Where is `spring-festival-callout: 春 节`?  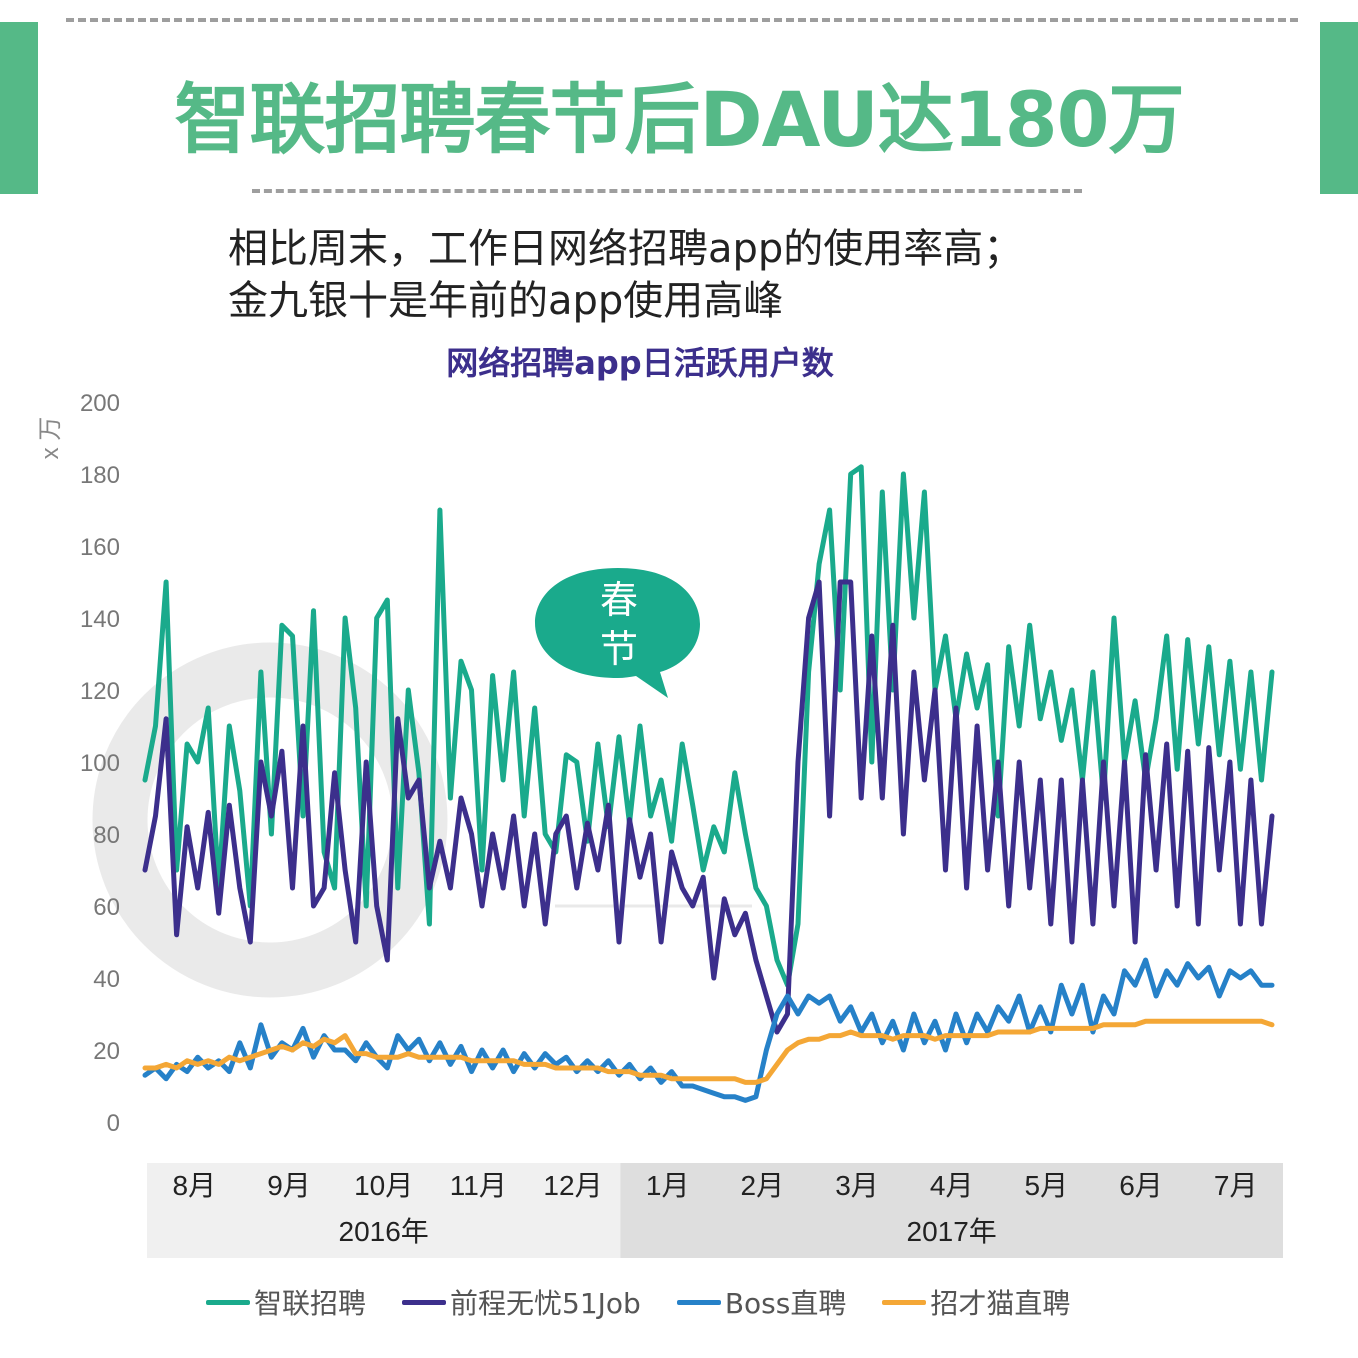
spring-festival-callout: 春 节 is located at coordinates (617, 633).